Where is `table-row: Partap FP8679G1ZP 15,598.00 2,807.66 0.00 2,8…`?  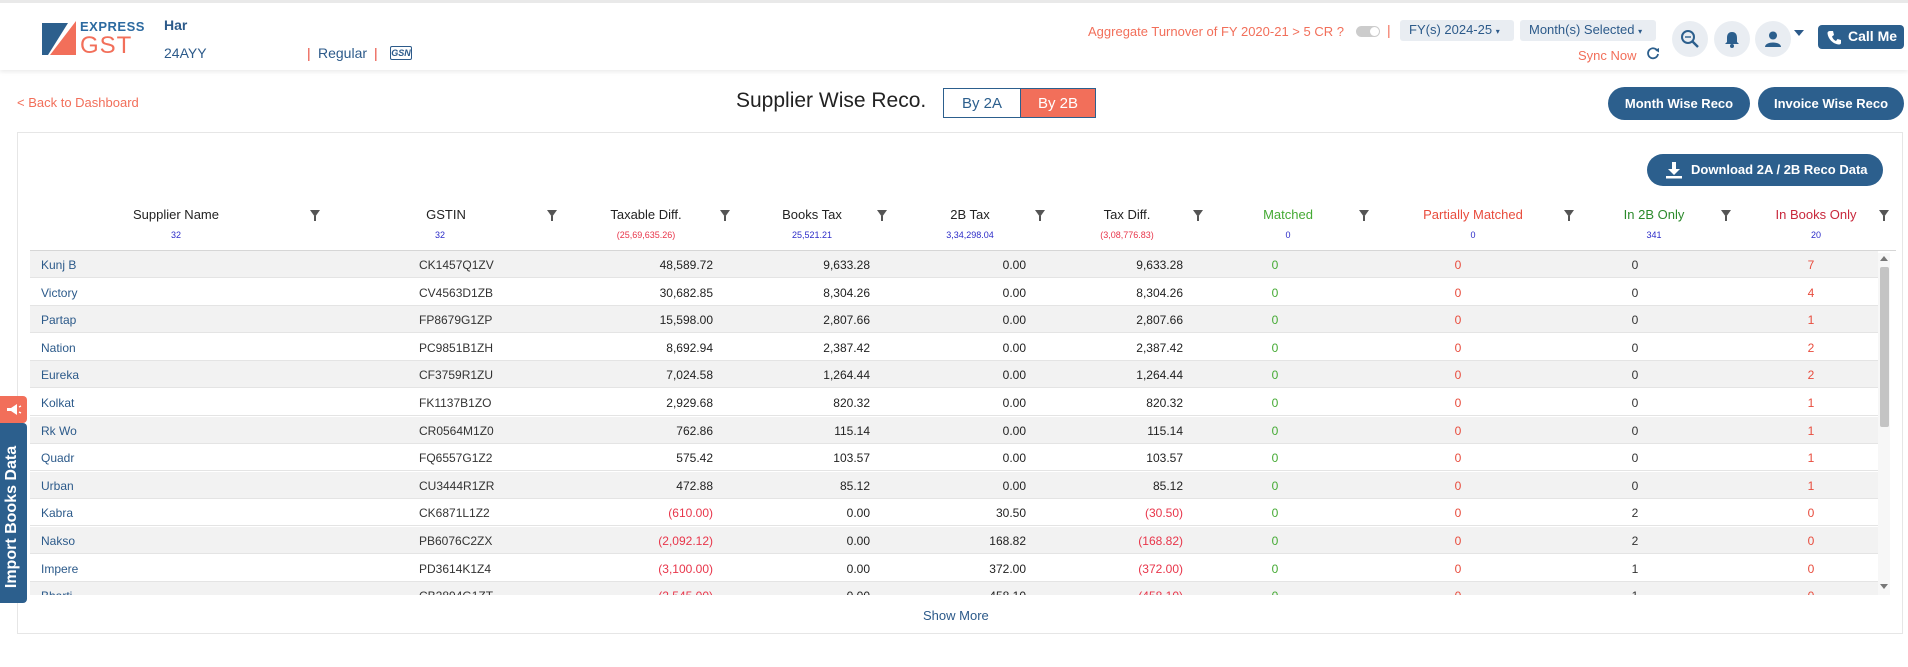
table-row: Partap FP8679G1ZP 15,598.00 2,807.66 0.00 2,8… is located at coordinates (954, 320).